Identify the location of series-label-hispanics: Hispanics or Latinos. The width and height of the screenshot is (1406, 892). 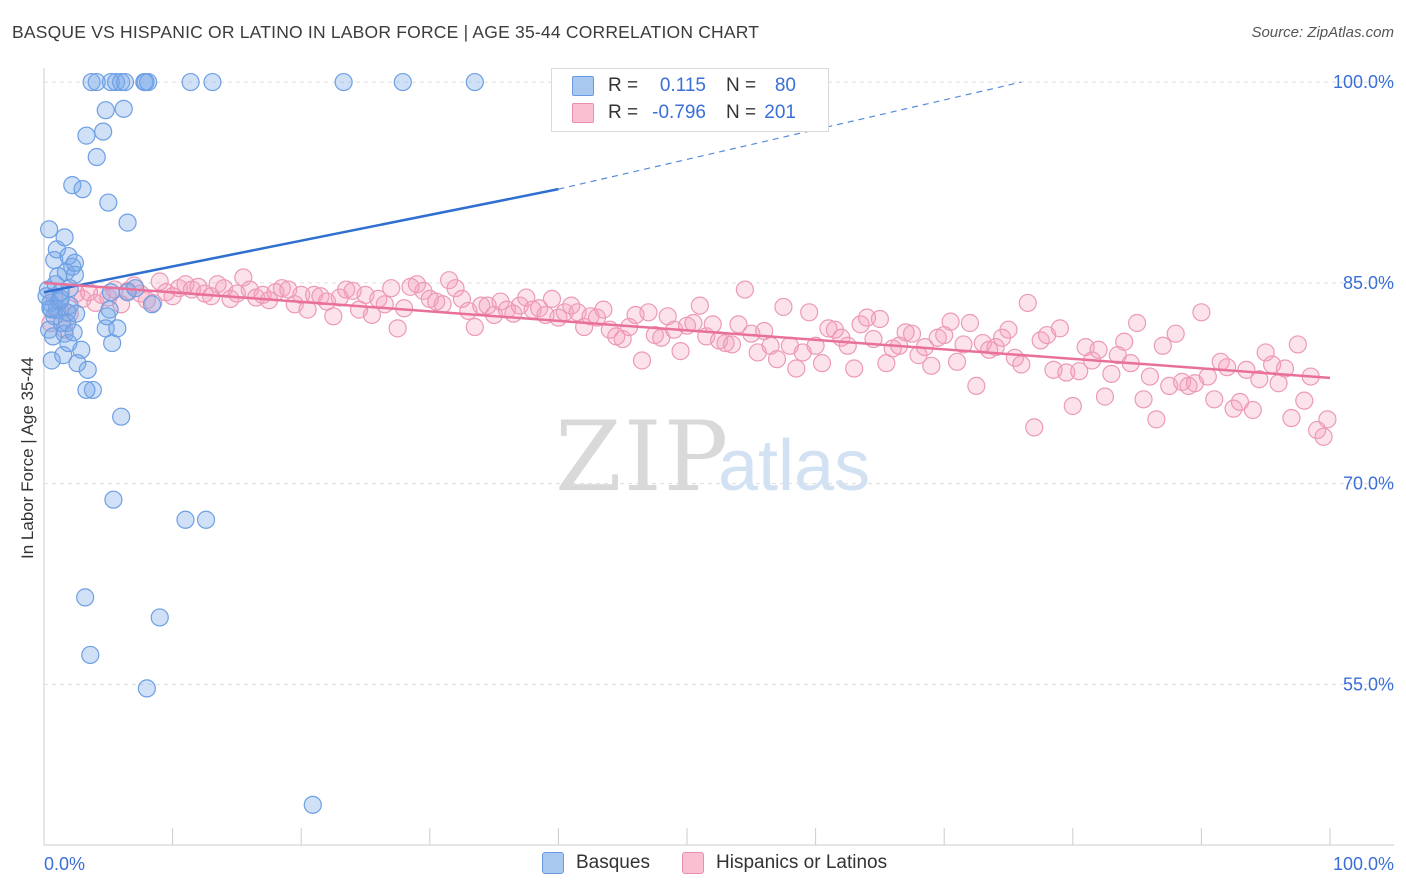
(802, 862).